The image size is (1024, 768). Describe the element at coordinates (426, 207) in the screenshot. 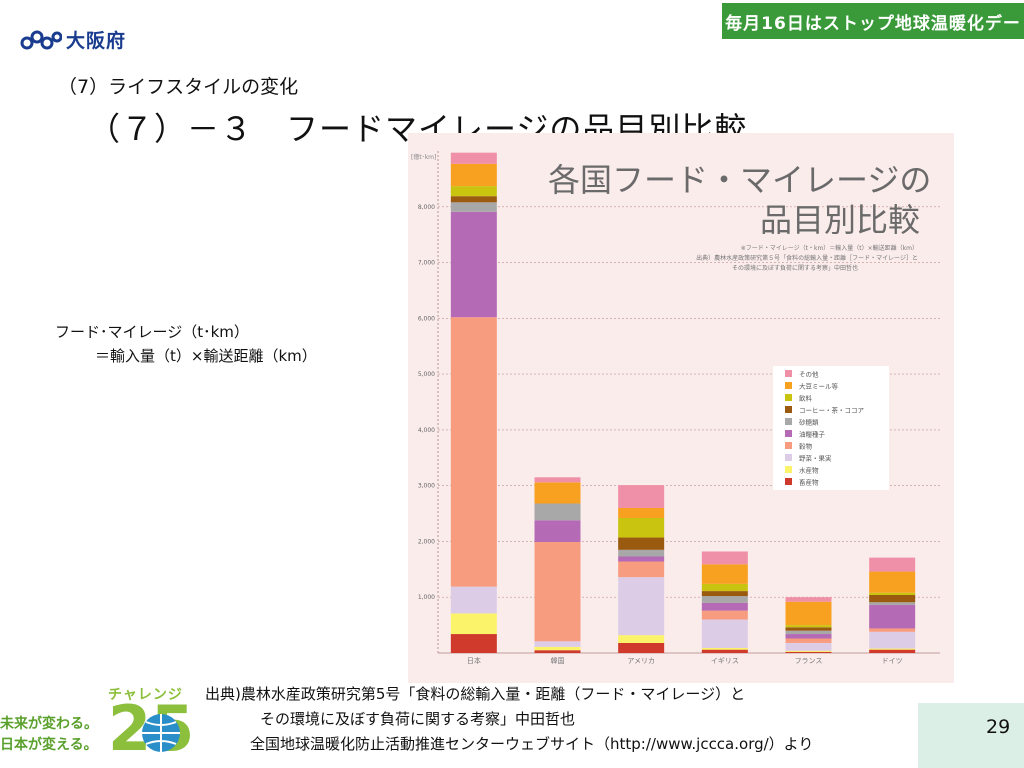

I see `y-tick-label: 8,000` at that location.